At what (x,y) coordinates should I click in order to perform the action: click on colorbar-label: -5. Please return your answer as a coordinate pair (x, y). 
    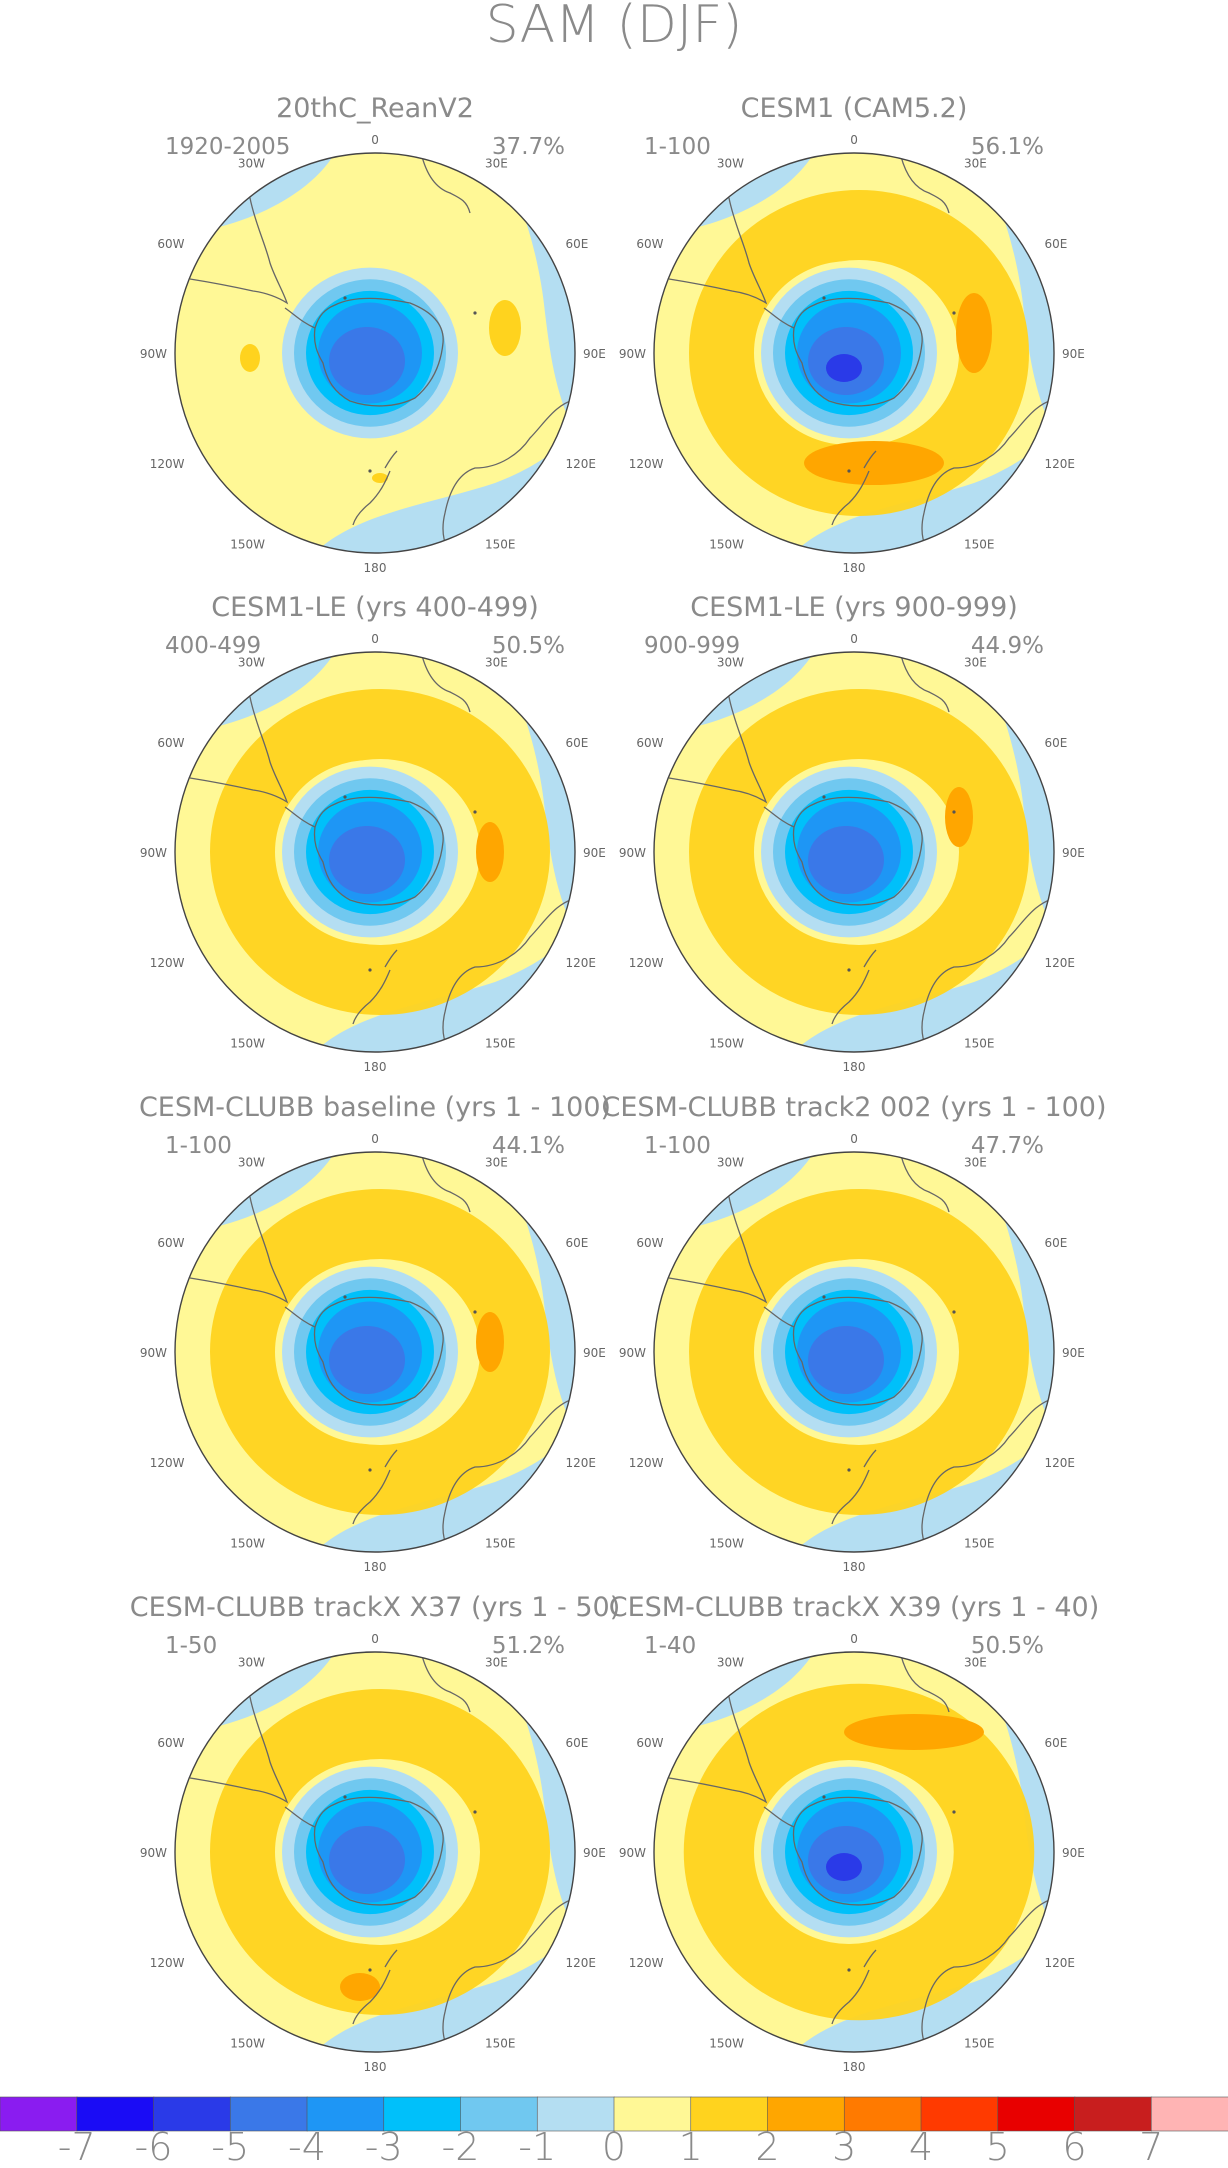
    Looking at the image, I should click on (230, 2146).